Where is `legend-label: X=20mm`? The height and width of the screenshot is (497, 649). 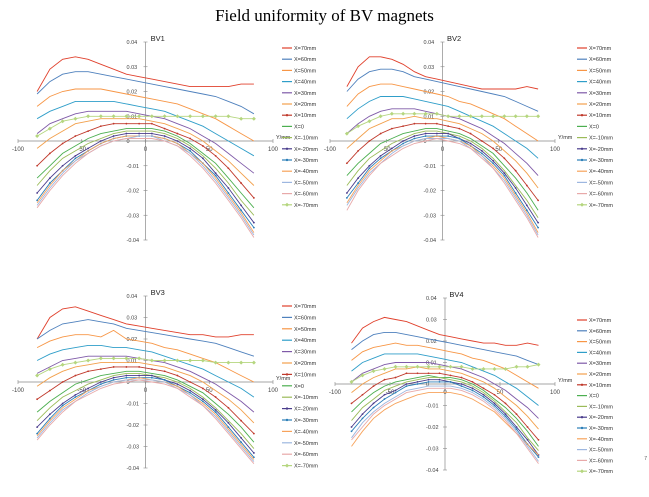
legend-label: X=20mm is located at coordinates (600, 105).